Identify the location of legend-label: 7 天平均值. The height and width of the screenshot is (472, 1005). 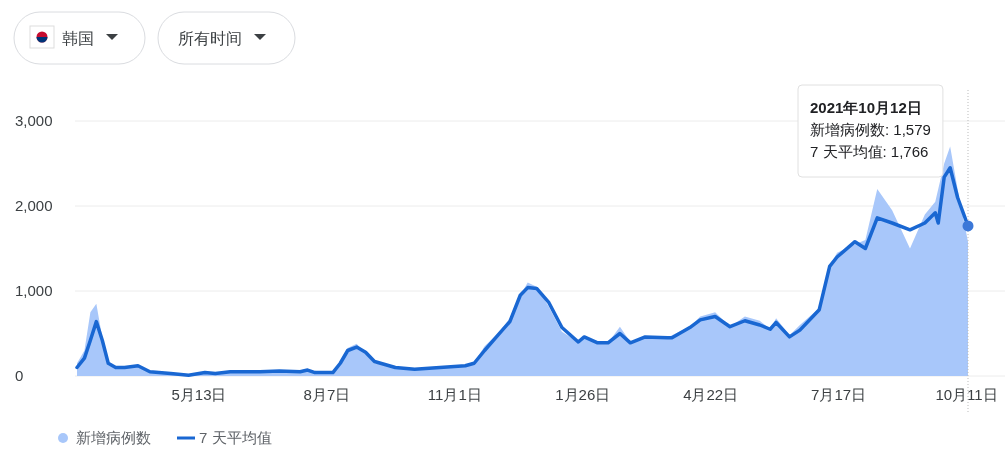
(235, 437).